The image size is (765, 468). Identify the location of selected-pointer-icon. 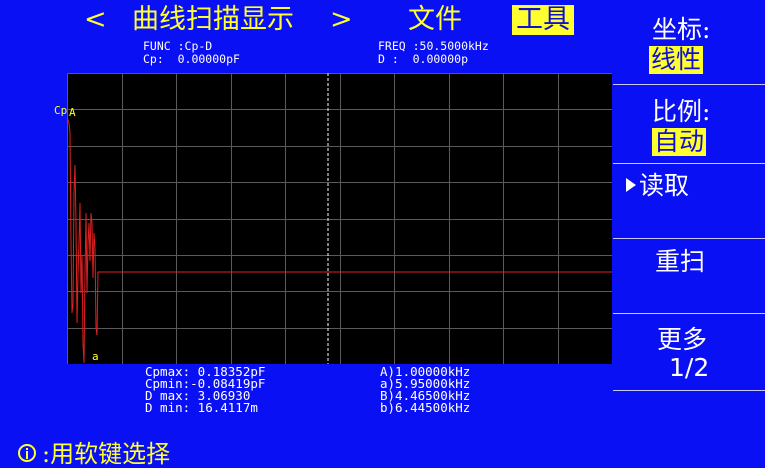
(631, 185).